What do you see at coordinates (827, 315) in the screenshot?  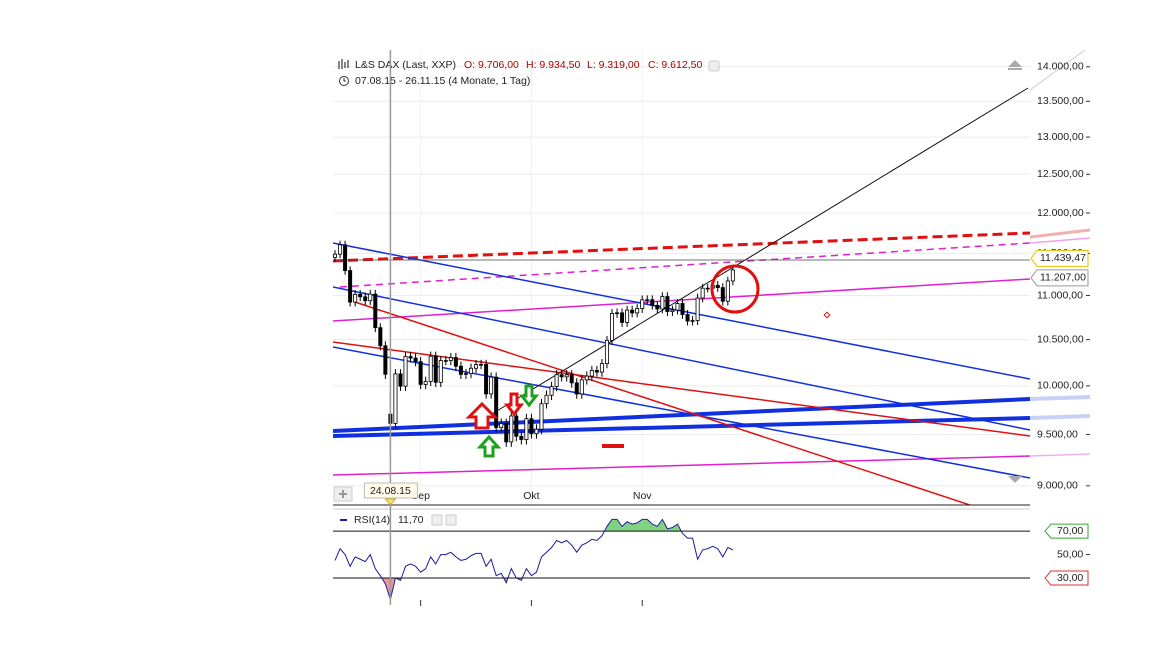 I see `diamond-marker` at bounding box center [827, 315].